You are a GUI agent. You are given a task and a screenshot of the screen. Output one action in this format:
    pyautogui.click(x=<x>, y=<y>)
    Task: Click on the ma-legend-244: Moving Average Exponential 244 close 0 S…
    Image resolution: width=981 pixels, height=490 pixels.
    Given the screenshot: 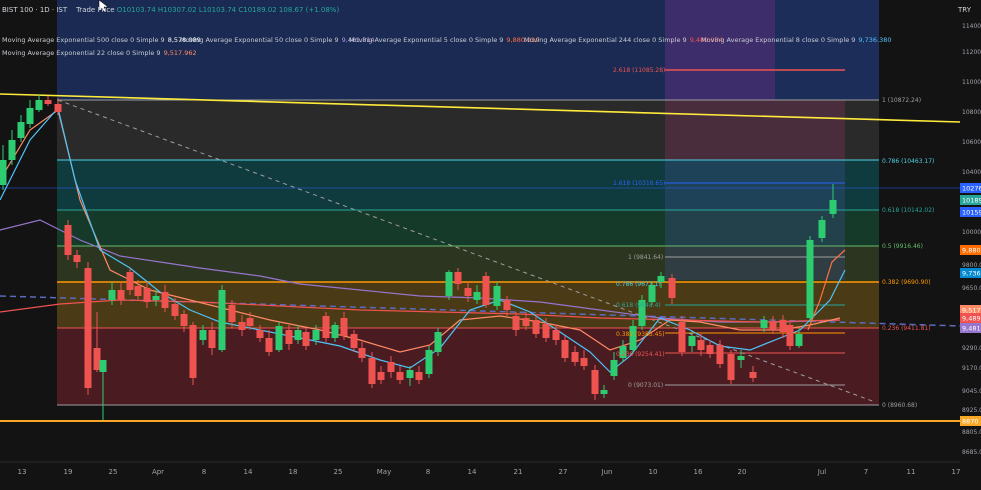 What is the action you would take?
    pyautogui.click(x=623, y=40)
    